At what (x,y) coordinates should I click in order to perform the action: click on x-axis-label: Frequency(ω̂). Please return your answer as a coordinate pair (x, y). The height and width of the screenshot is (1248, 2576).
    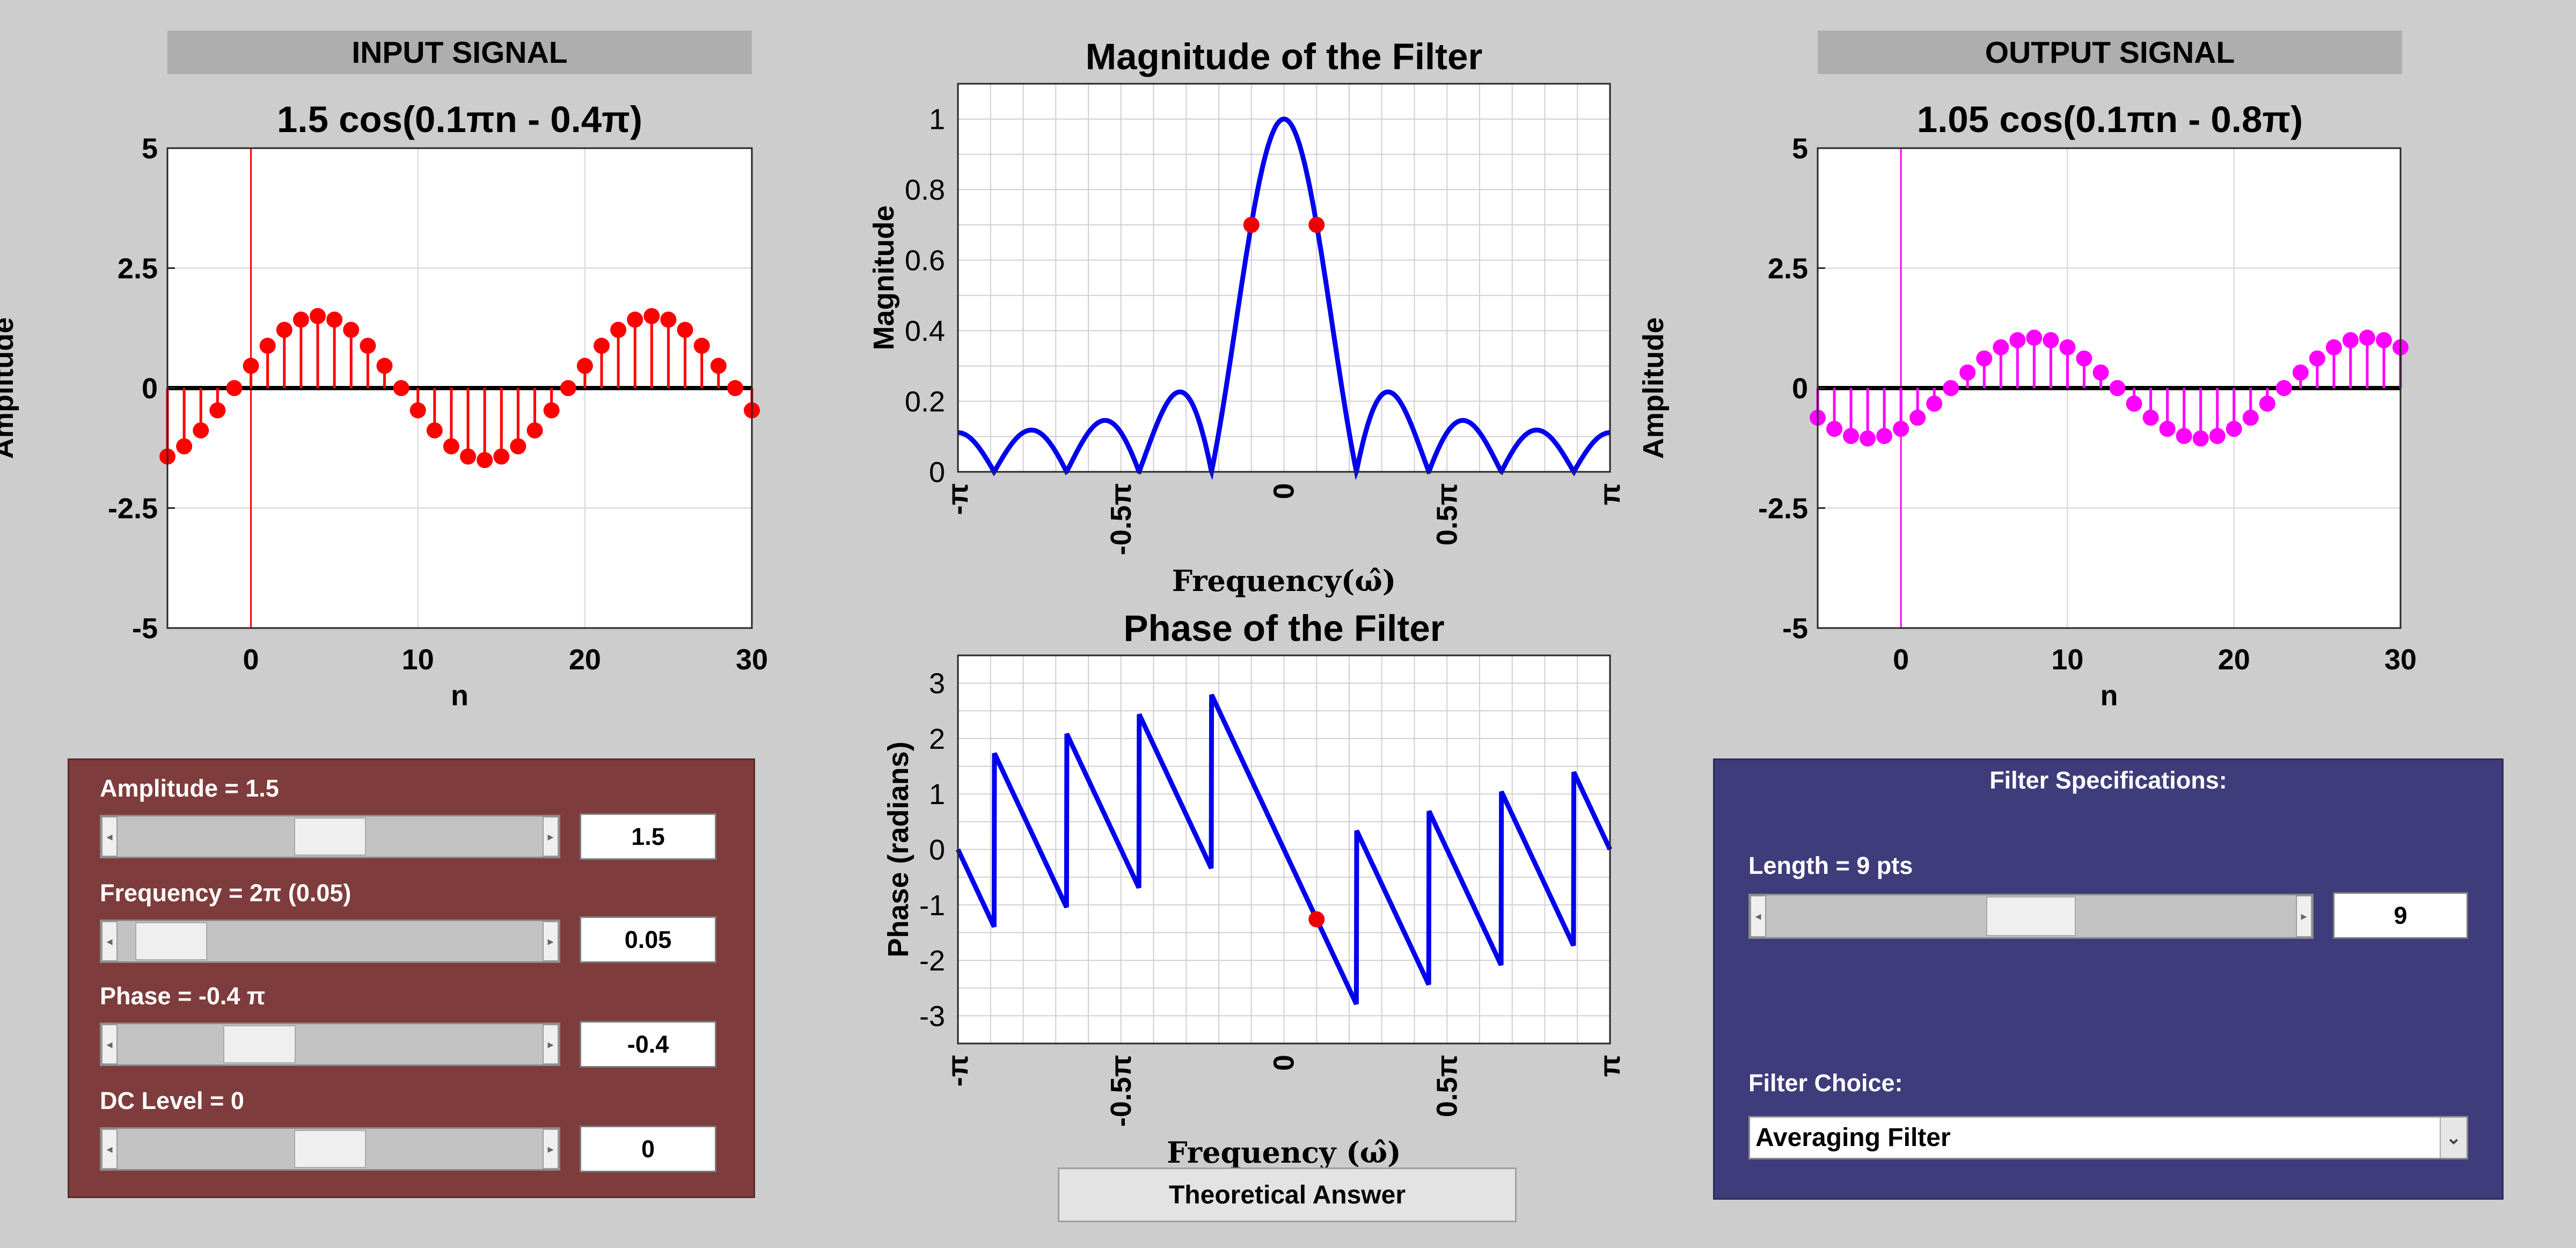
    Looking at the image, I should click on (1284, 581).